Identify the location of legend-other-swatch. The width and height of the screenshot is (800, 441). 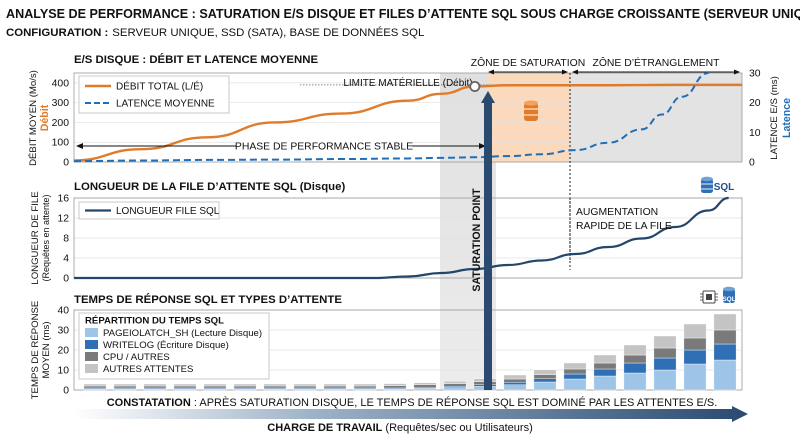
(91, 368).